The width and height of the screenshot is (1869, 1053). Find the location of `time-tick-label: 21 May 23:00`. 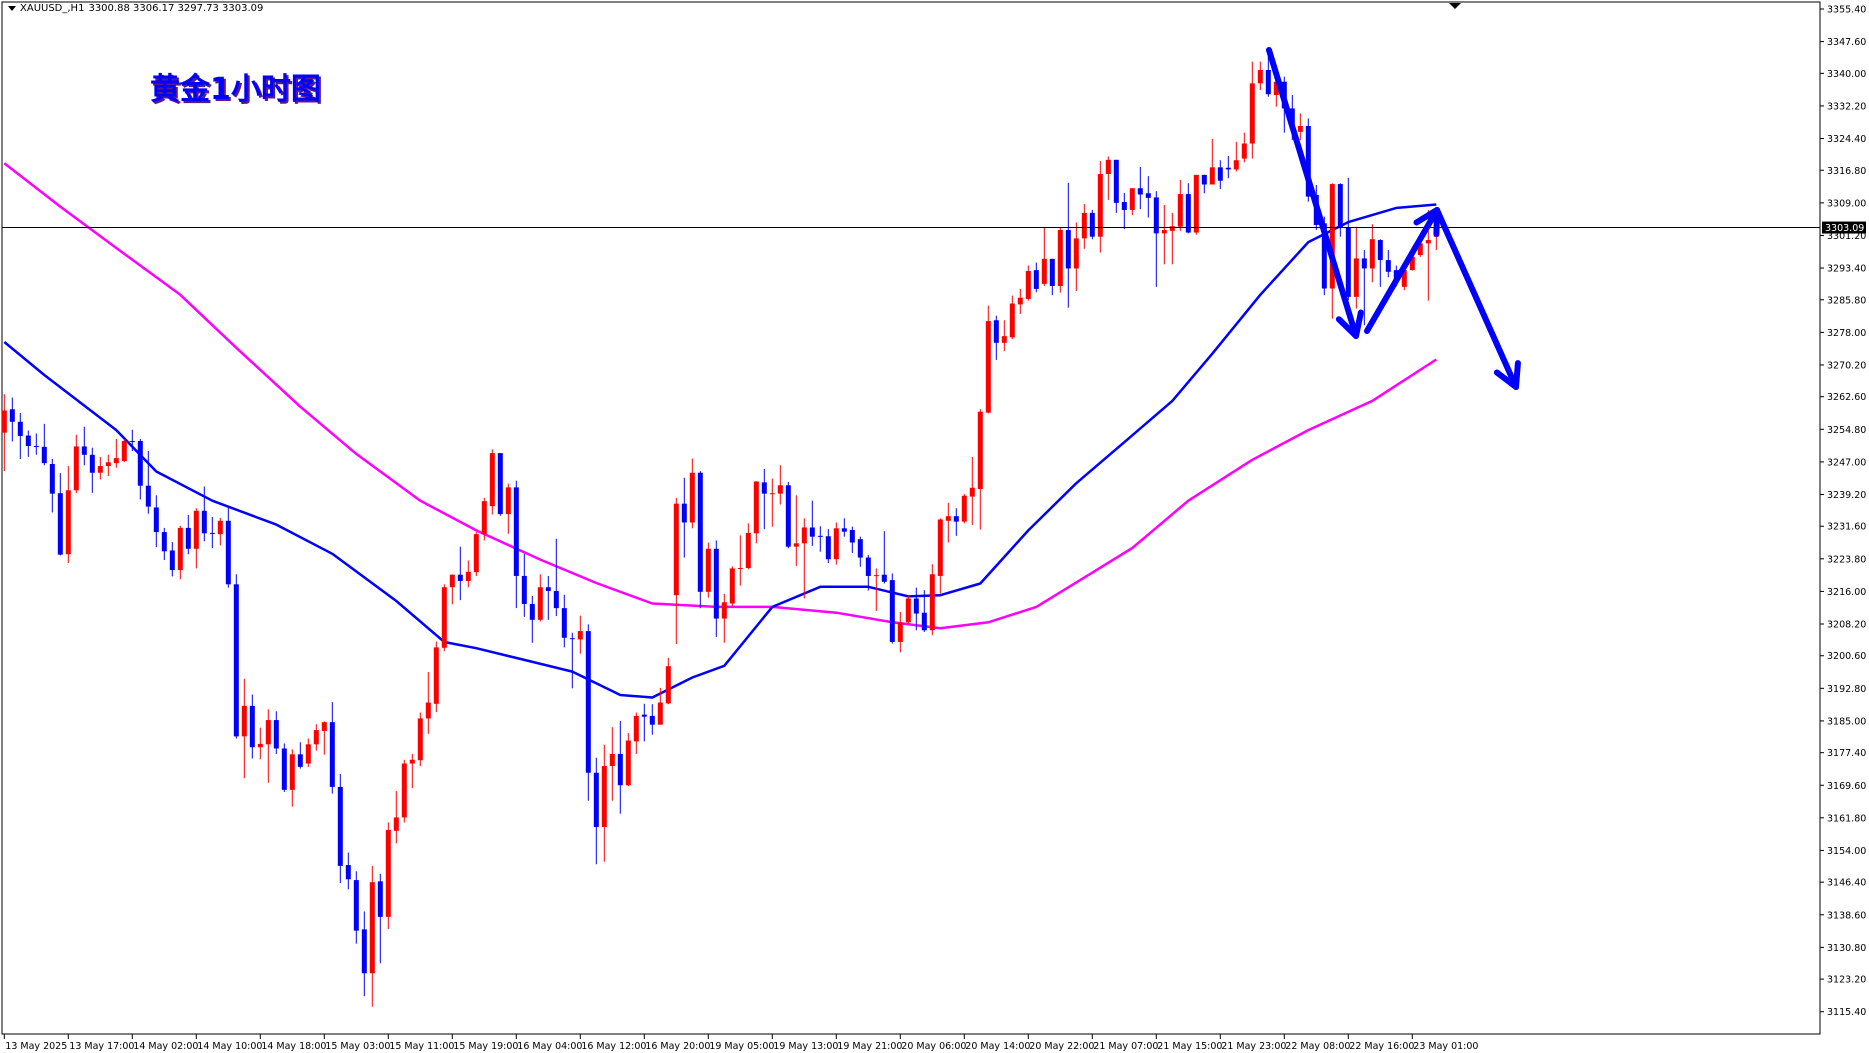

time-tick-label: 21 May 23:00 is located at coordinates (1253, 1046).